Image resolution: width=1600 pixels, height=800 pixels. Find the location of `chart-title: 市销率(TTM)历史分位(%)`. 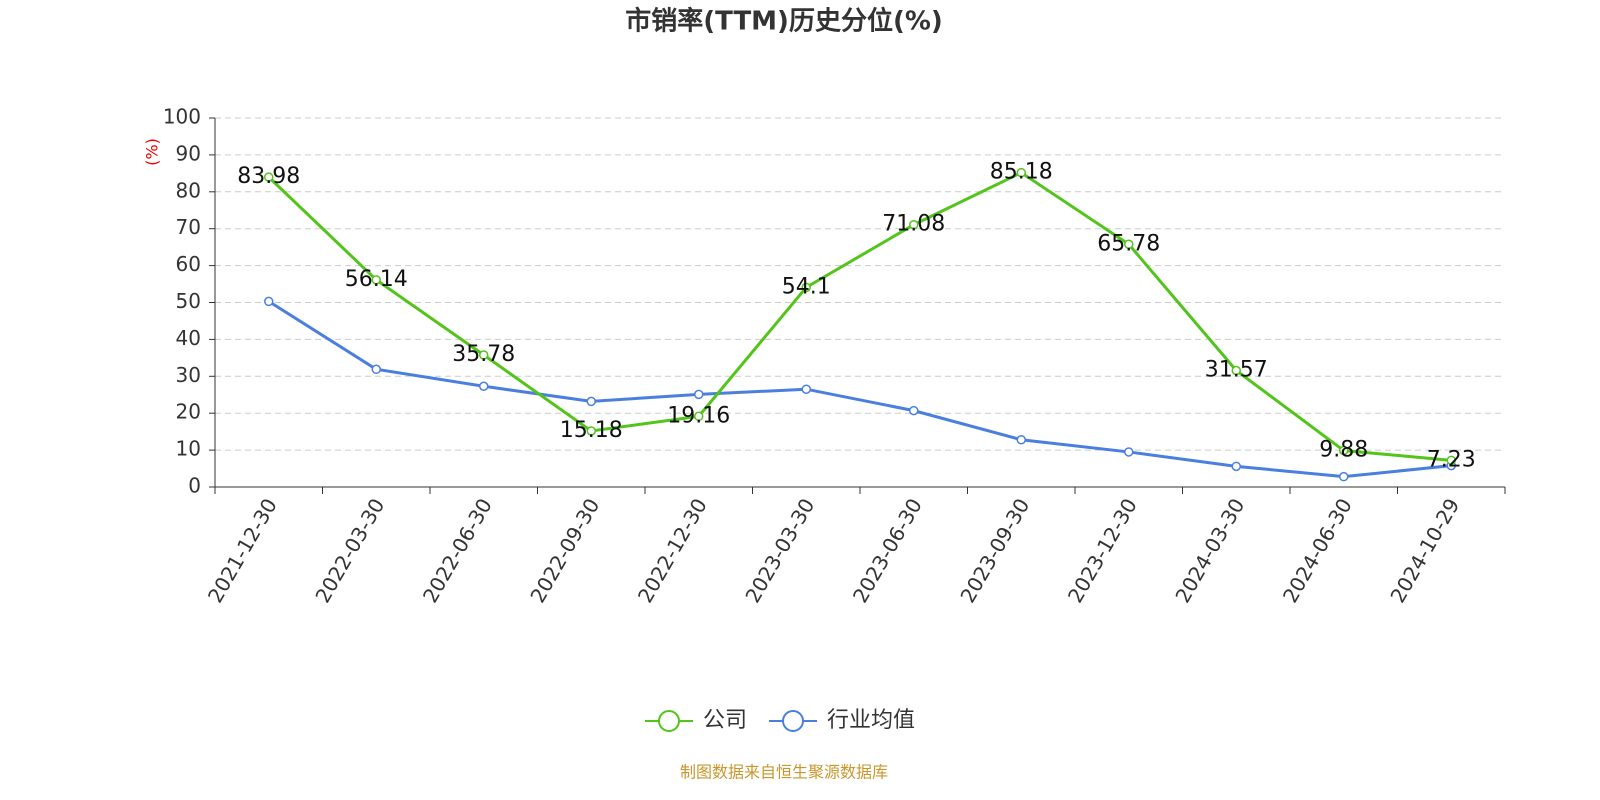

chart-title: 市销率(TTM)历史分位(%) is located at coordinates (784, 21).